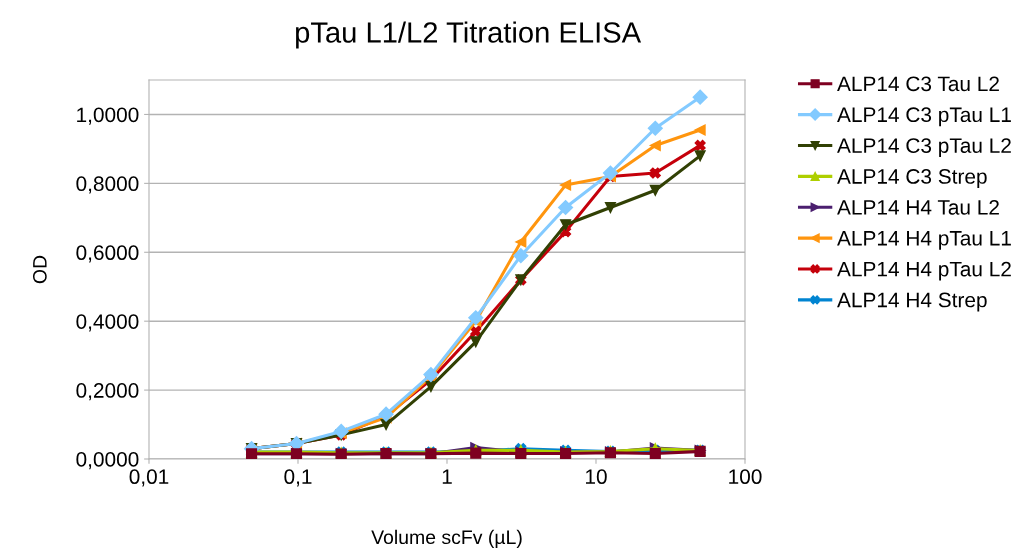 This screenshot has height=550, width=1031. Describe the element at coordinates (918, 84) in the screenshot. I see `legend-label: ALP14 C3 Tau L2` at that location.